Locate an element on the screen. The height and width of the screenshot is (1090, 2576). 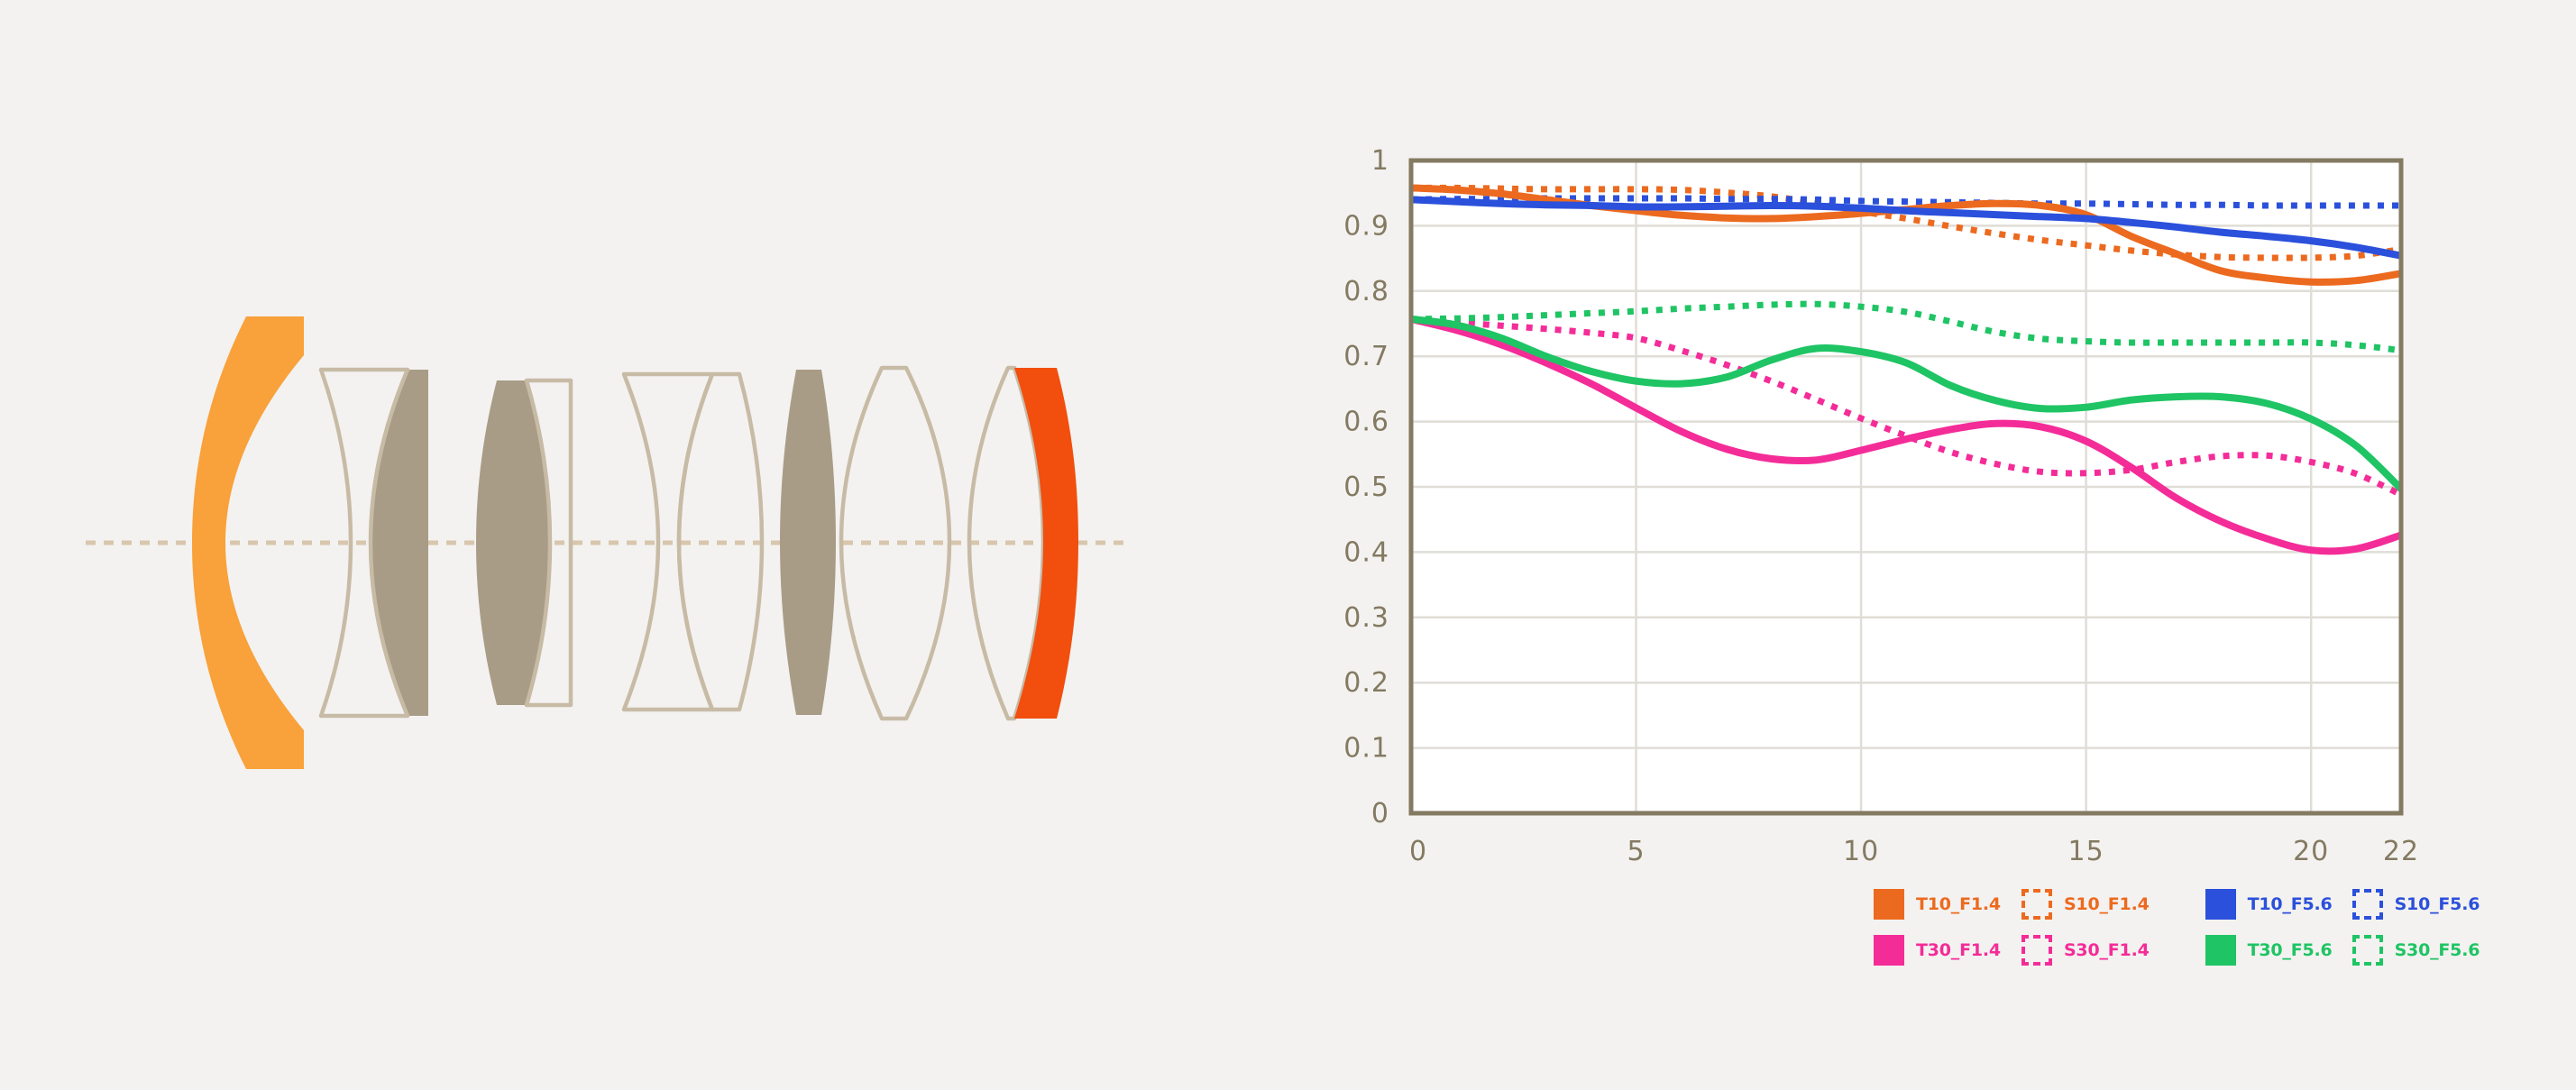
y-axis-tick-label: 0.8 is located at coordinates (1366, 291).